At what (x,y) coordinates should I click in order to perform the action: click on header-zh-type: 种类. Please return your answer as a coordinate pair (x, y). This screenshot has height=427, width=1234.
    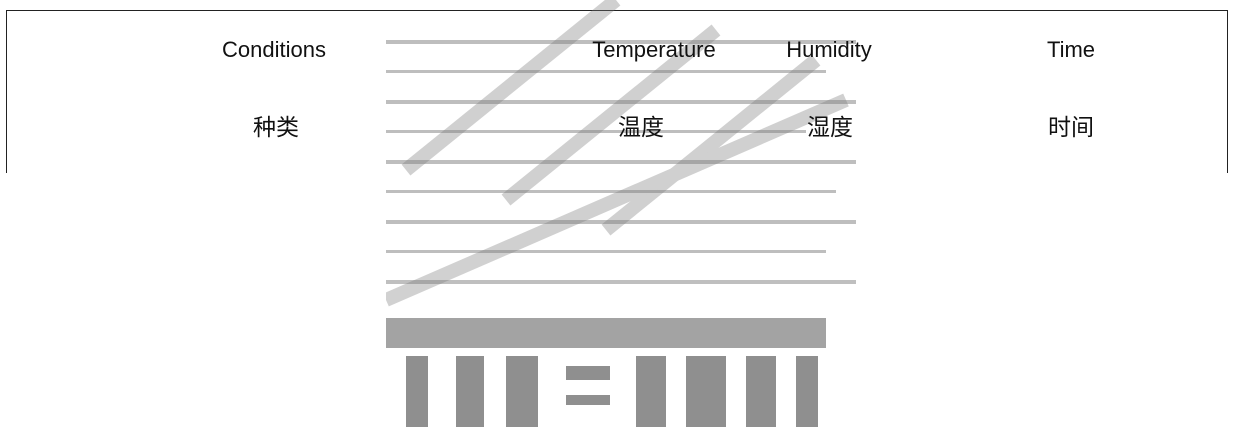
    Looking at the image, I should click on (276, 128).